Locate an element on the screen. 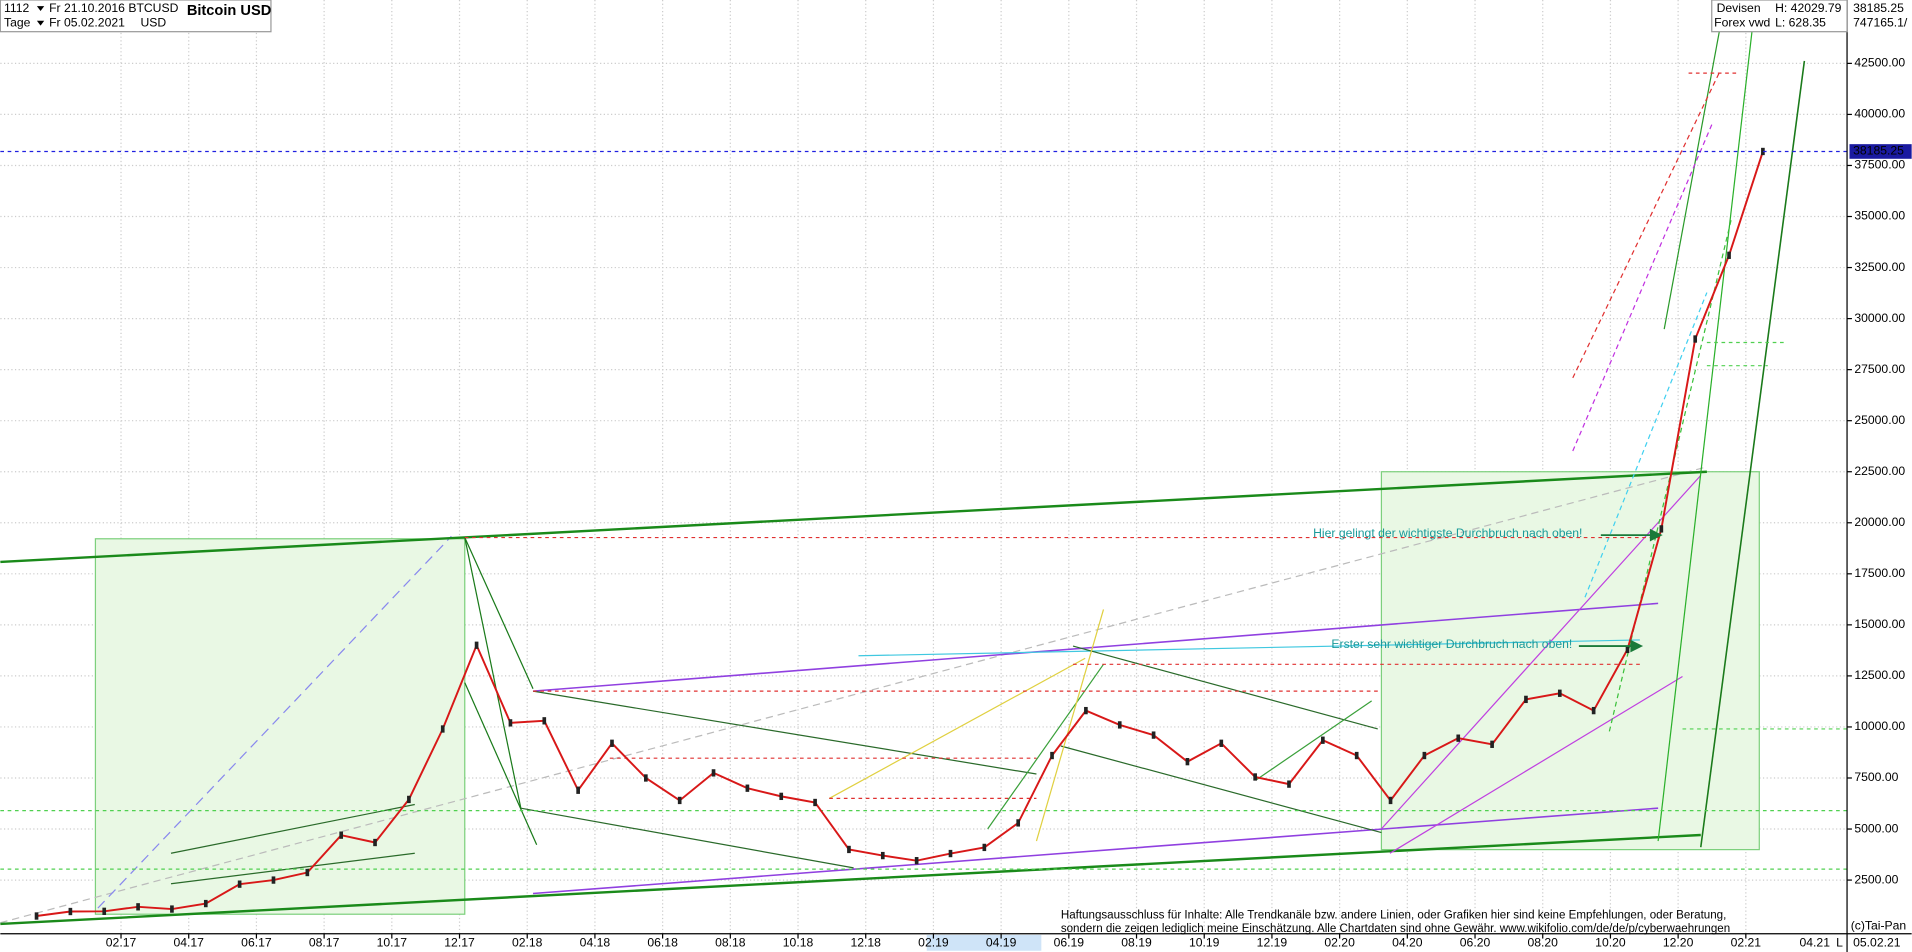 This screenshot has width=1912, height=952. x-tick-label: 06.19 is located at coordinates (1069, 943).